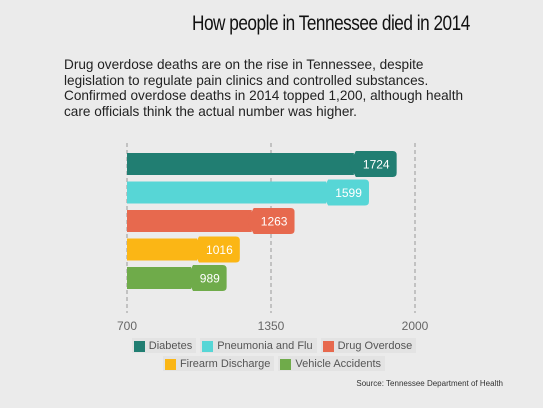 The width and height of the screenshot is (543, 408). Describe the element at coordinates (139, 346) in the screenshot. I see `legend-swatch-diabetes` at that location.